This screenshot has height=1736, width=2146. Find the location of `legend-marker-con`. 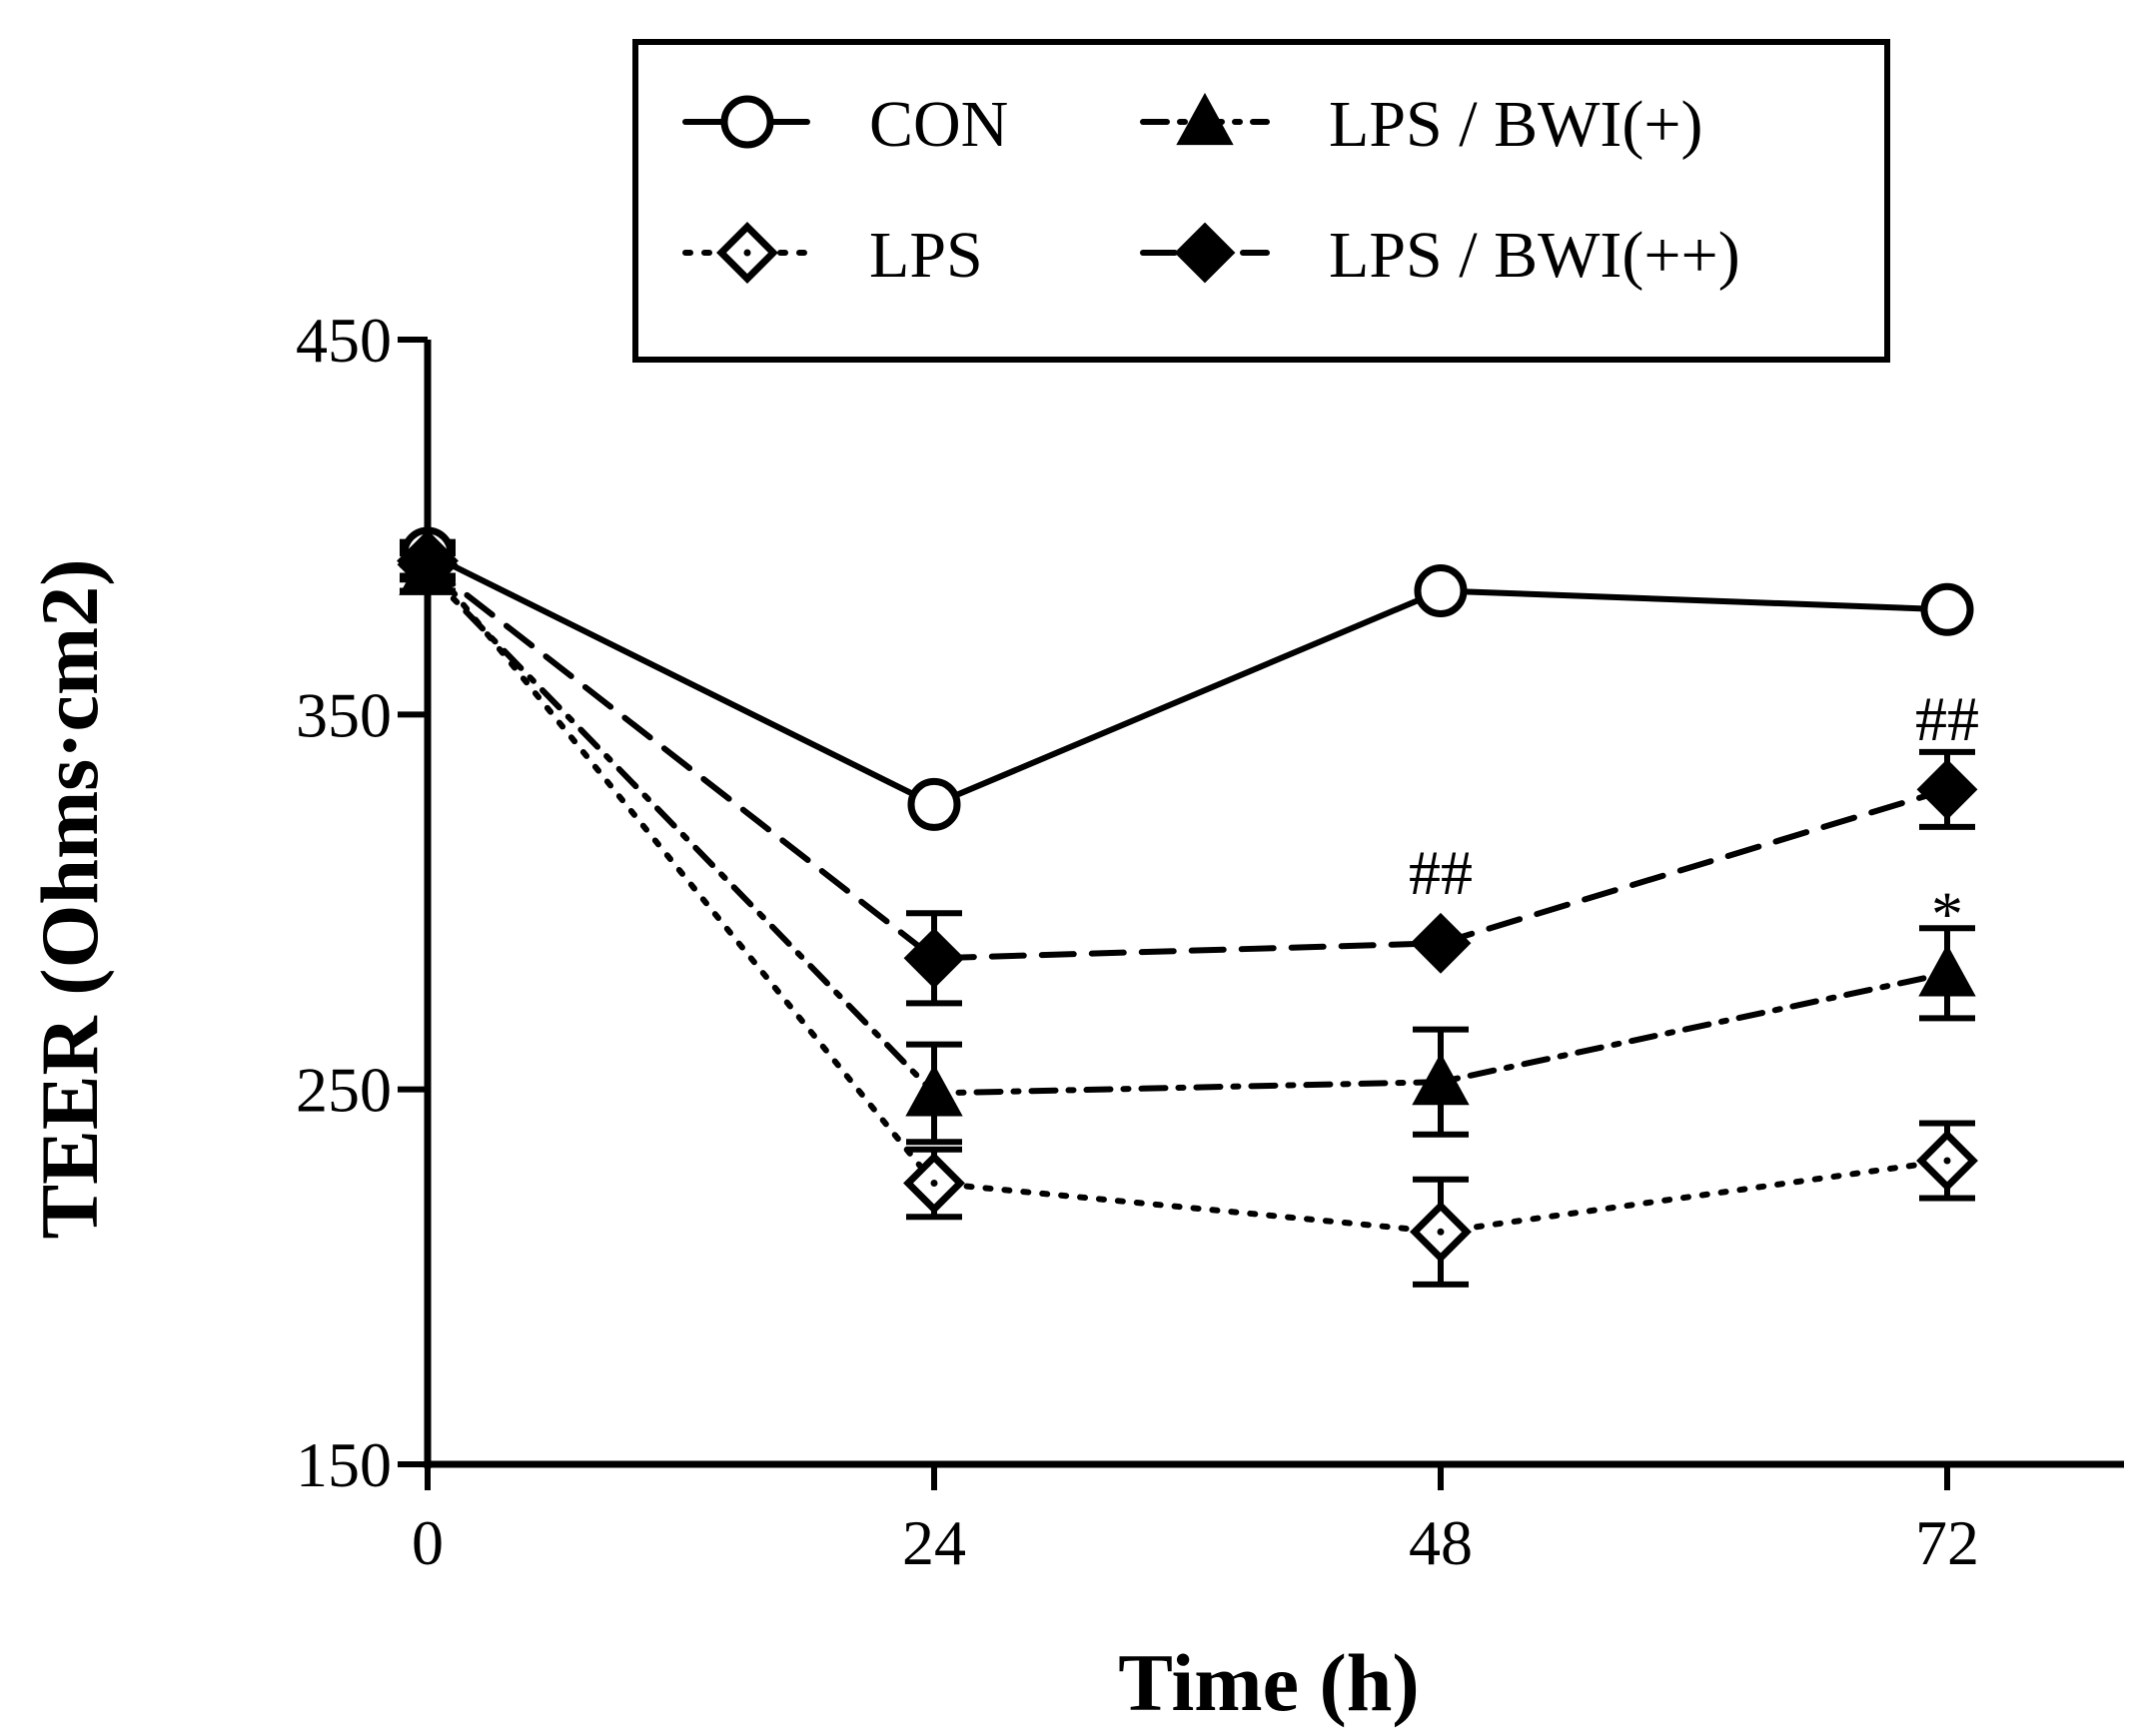

legend-marker-con is located at coordinates (747, 122).